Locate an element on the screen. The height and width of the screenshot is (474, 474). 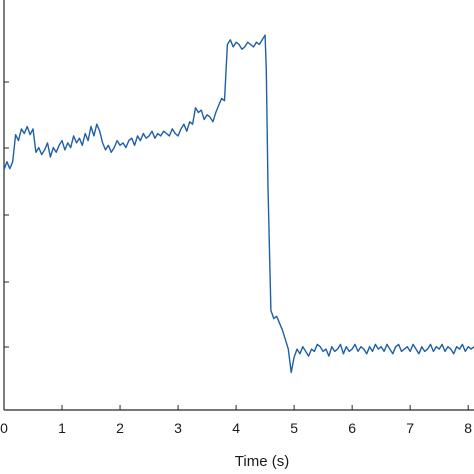
x-tick-label-3: 3 is located at coordinates (178, 428).